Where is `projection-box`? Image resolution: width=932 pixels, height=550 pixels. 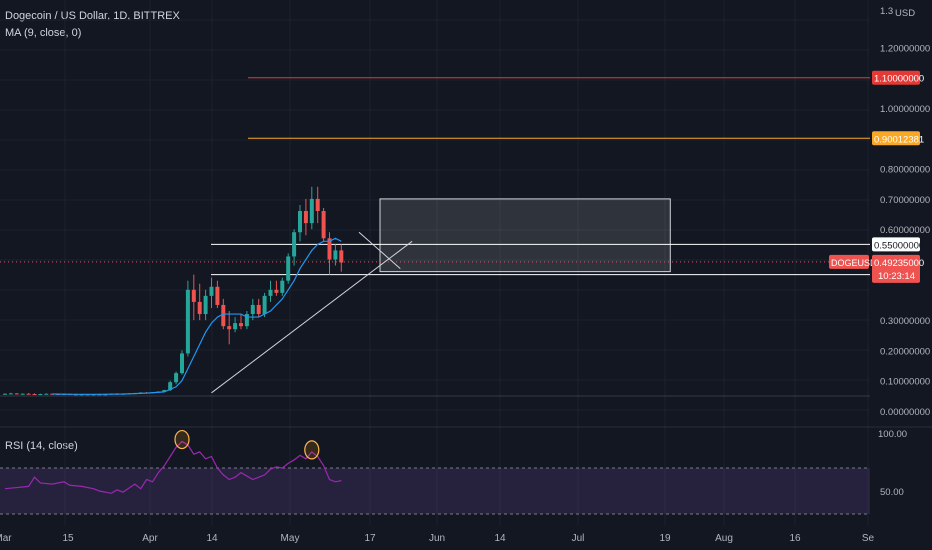
projection-box is located at coordinates (525, 235).